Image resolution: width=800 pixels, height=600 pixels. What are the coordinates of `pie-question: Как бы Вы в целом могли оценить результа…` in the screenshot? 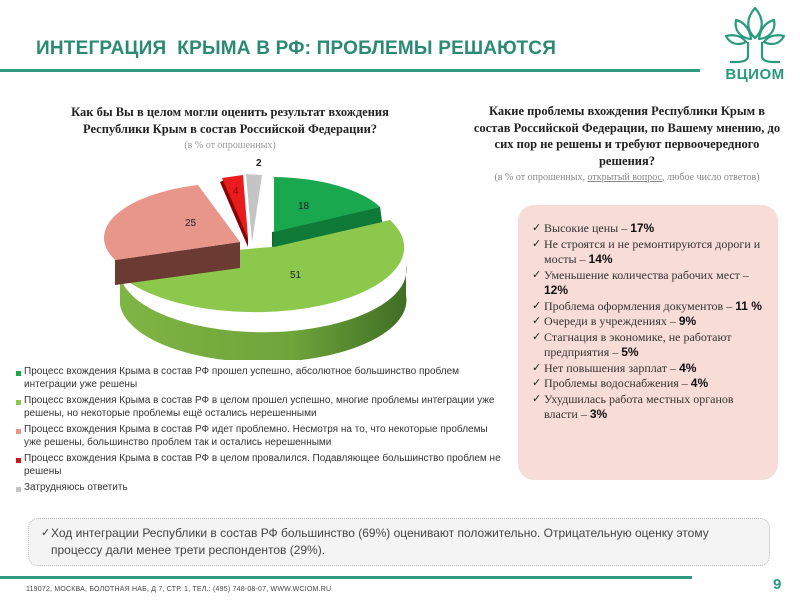 It's located at (230, 120).